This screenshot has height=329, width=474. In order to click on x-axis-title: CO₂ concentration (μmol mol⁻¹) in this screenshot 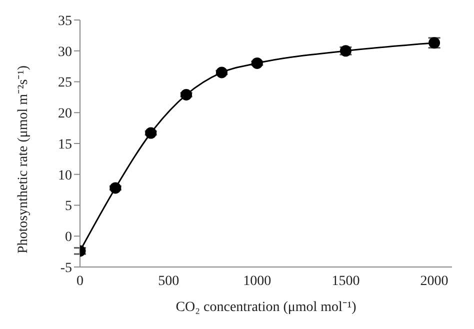, I will do `click(266, 307)`.